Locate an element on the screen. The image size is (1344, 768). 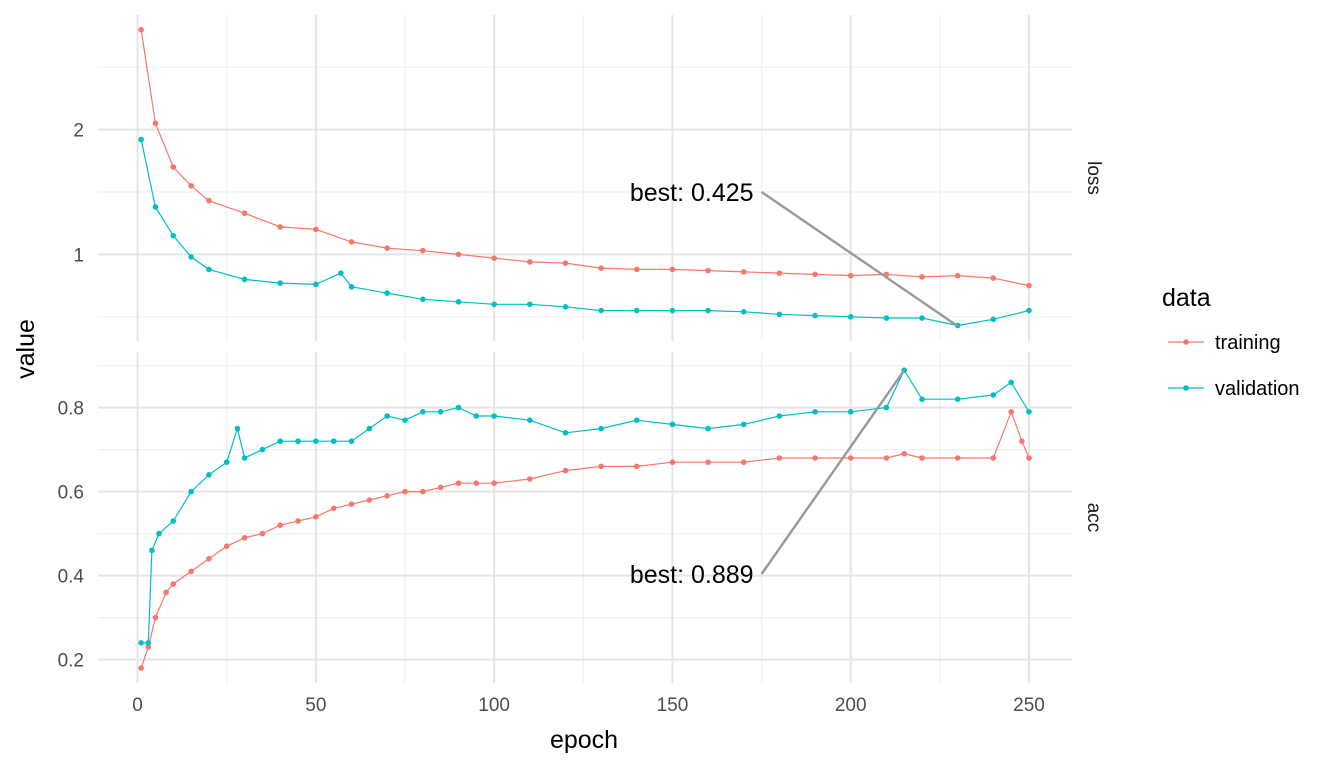
x-tick-label: 150 is located at coordinates (673, 705).